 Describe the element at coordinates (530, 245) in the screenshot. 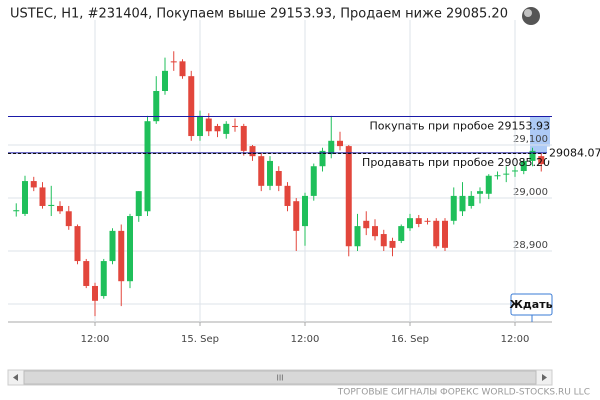

I see `y-tick-label: 28,900` at that location.